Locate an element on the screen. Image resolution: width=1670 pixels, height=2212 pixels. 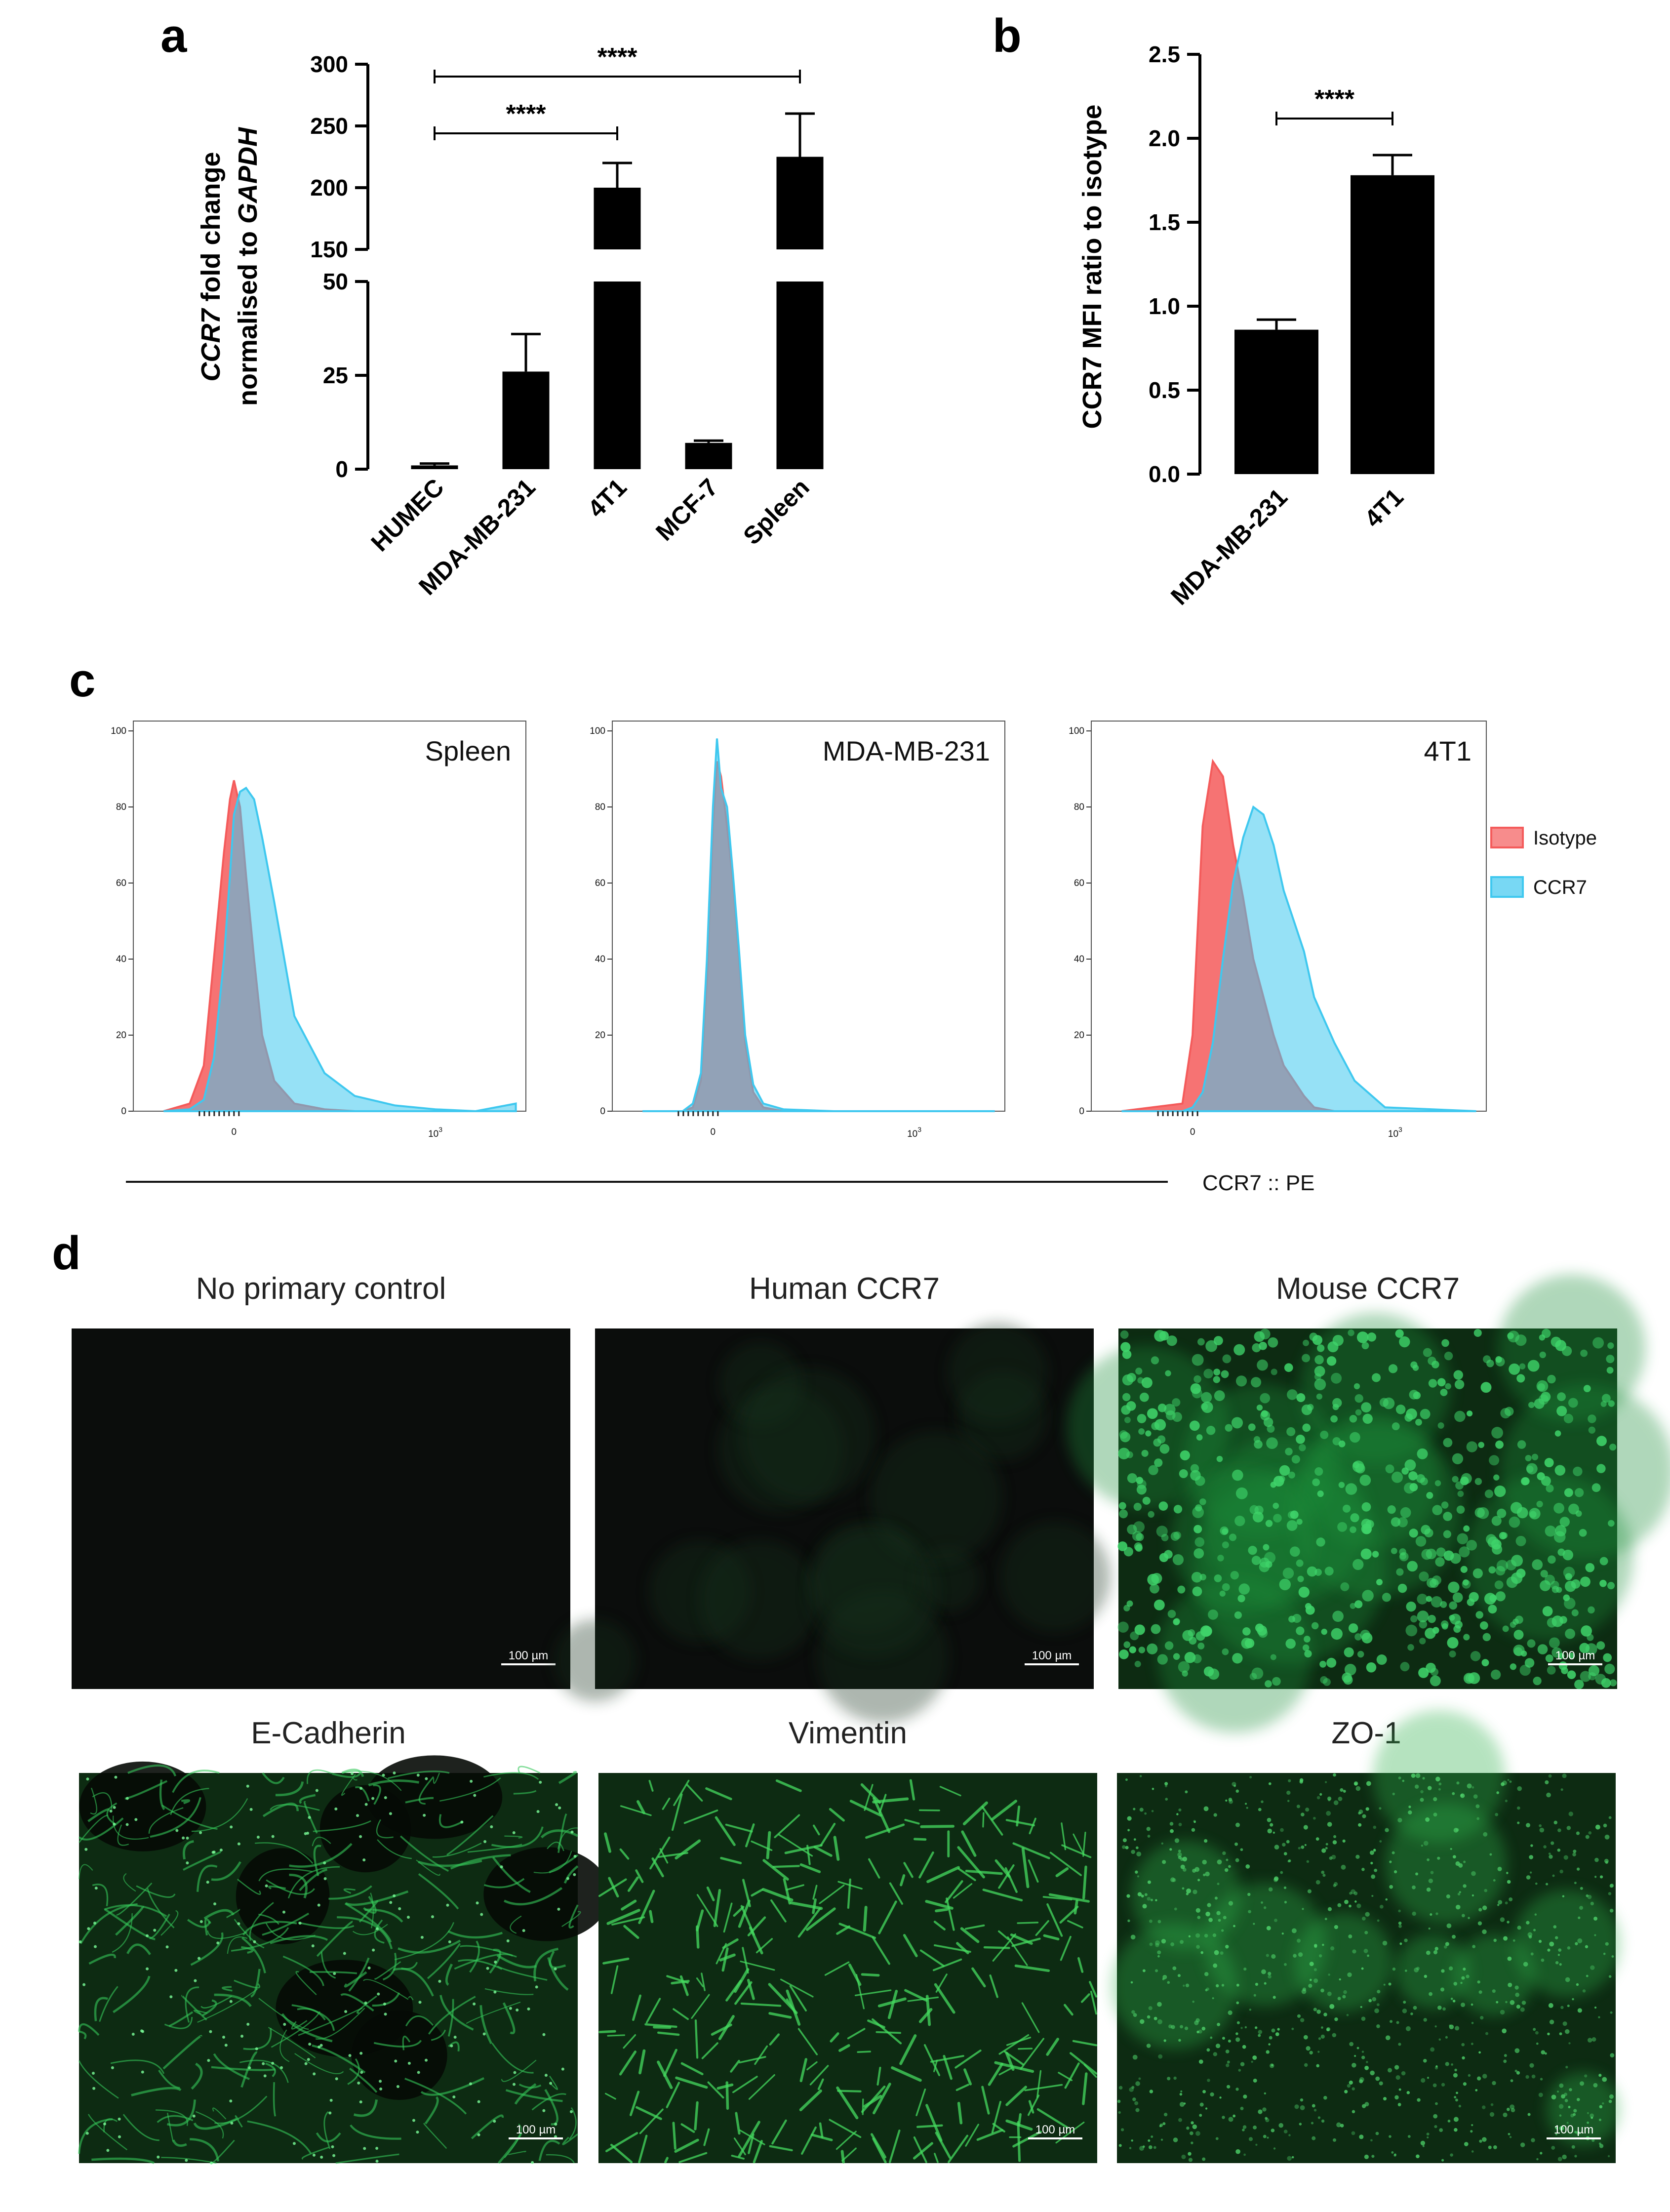
dark-void is located at coordinates (546, 1894).